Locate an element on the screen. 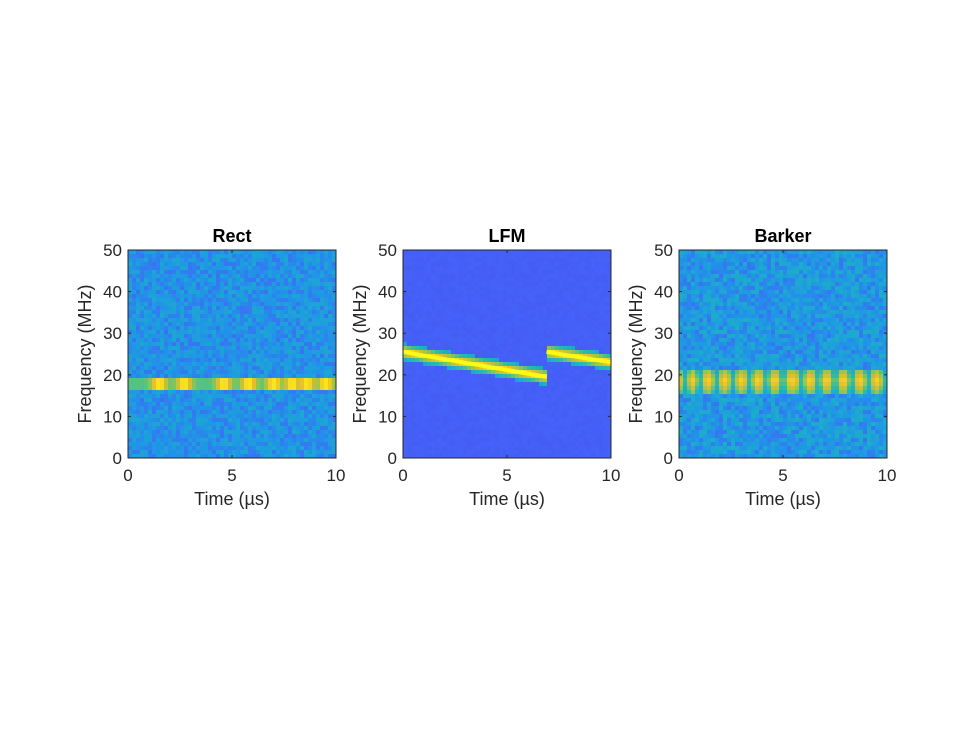 The width and height of the screenshot is (980, 735). heatmap-image is located at coordinates (507, 354).